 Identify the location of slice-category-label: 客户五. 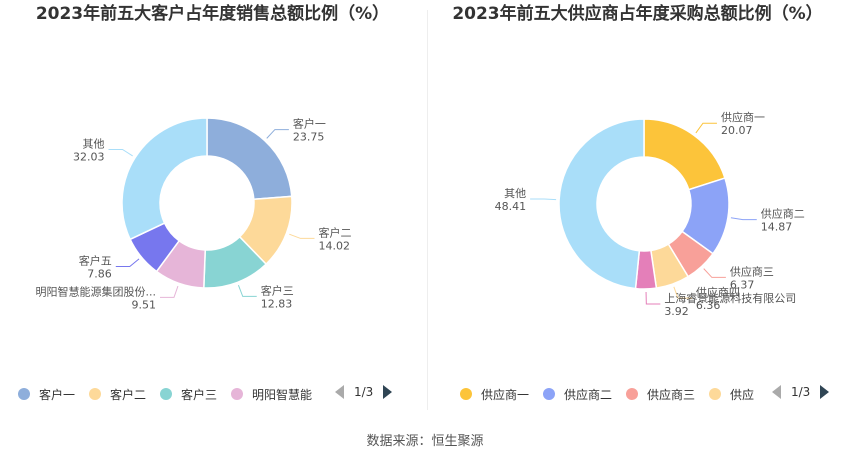
(95, 261).